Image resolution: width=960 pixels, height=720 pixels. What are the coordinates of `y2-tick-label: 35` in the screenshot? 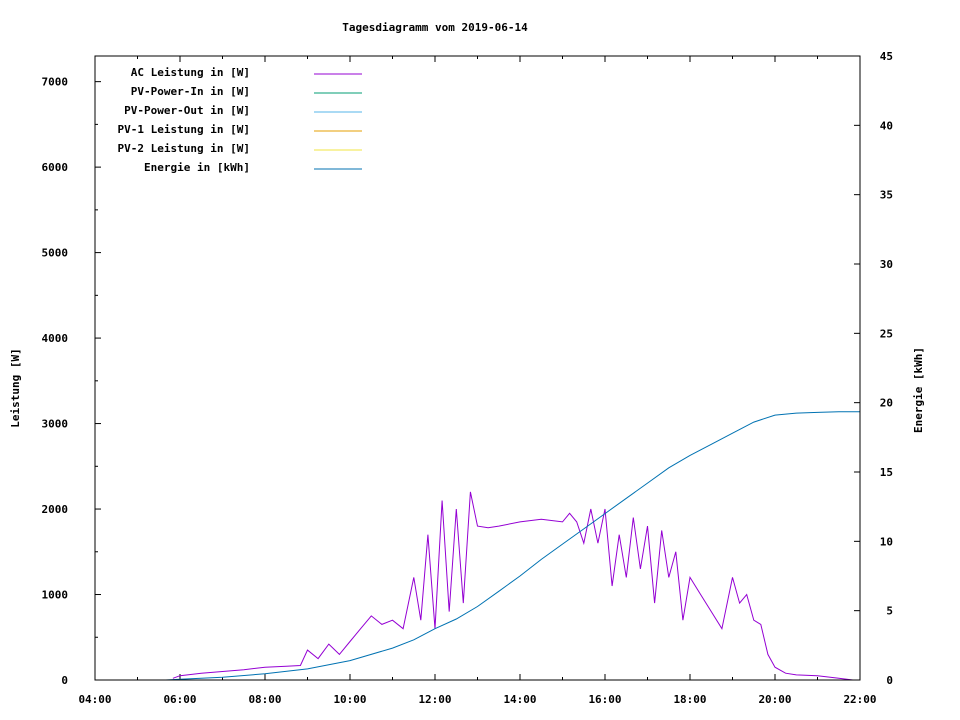 It's located at (886, 195).